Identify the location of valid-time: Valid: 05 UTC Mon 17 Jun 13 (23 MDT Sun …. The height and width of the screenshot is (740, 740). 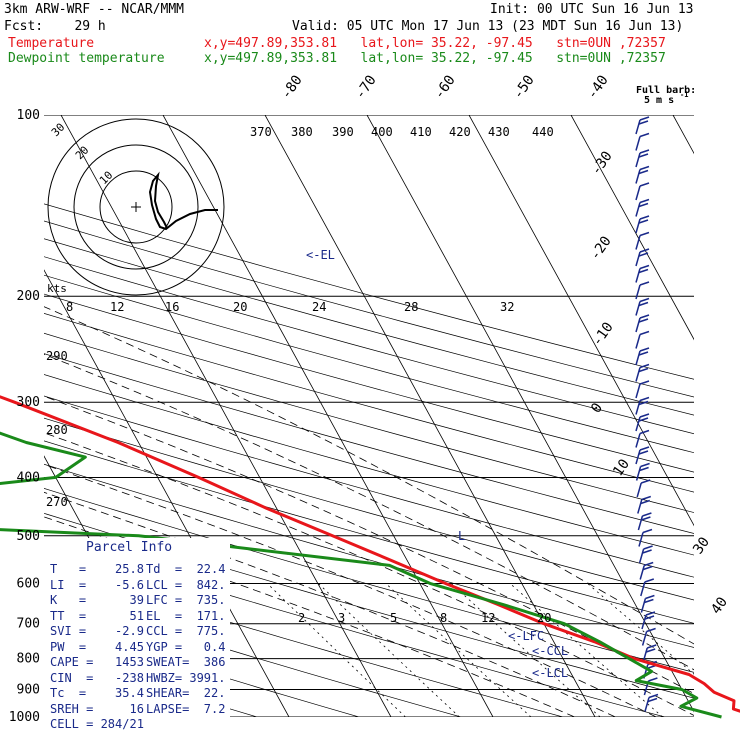
(488, 26).